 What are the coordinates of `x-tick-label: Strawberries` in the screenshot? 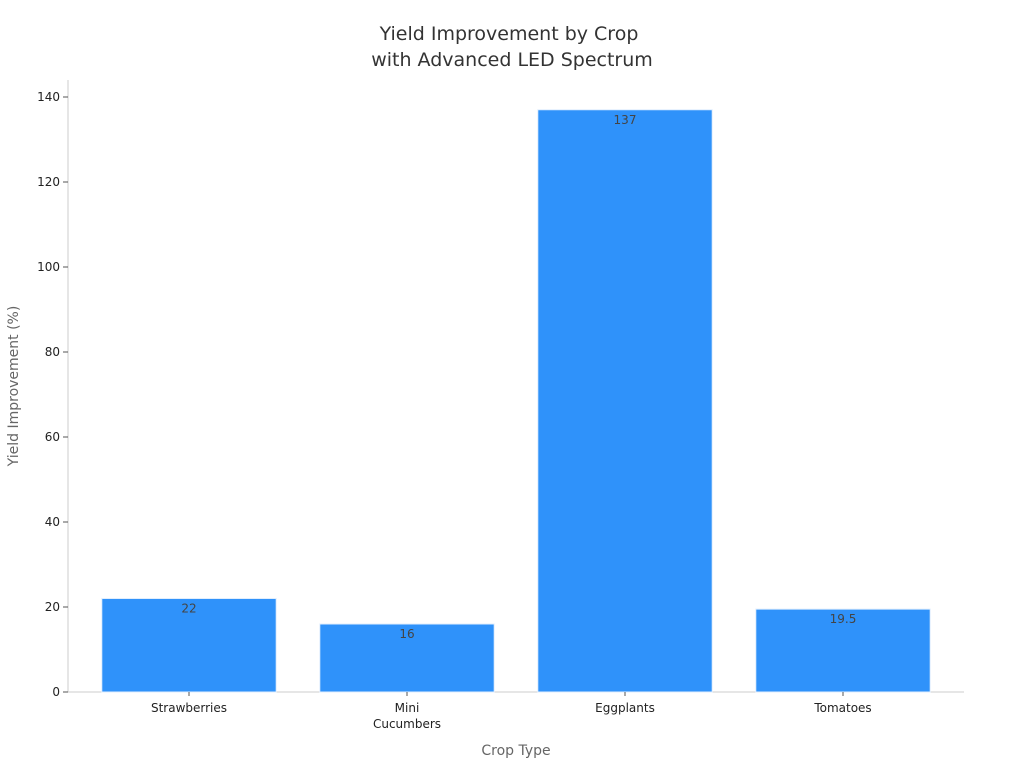 It's located at (189, 708).